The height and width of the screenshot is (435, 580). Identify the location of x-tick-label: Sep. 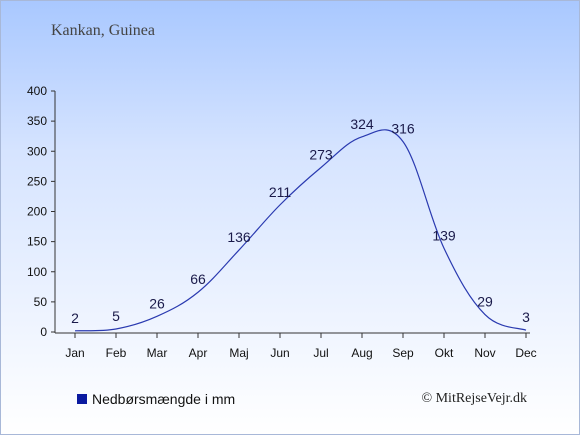
(403, 353).